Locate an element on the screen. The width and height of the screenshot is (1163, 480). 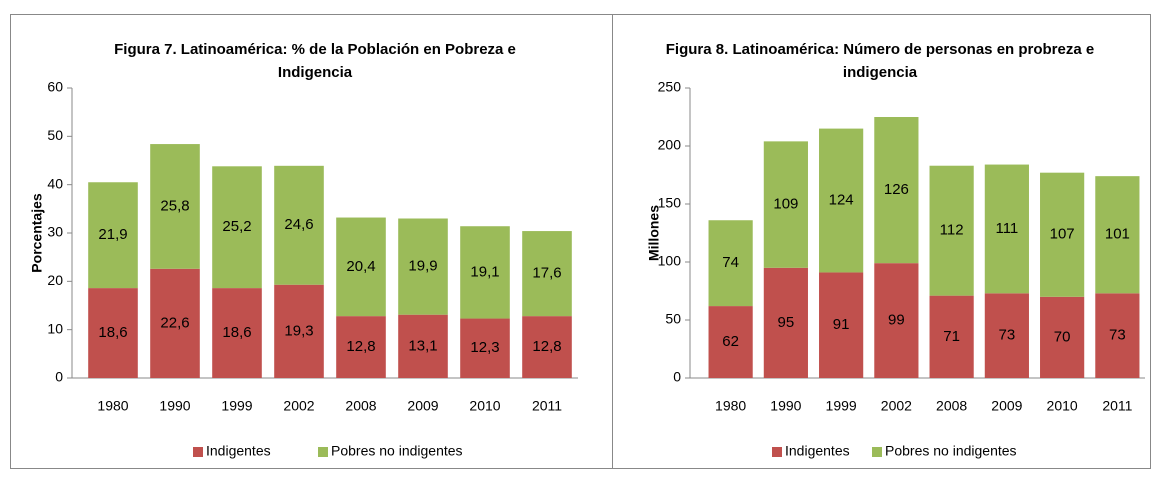
data-label: 74 is located at coordinates (730, 262).